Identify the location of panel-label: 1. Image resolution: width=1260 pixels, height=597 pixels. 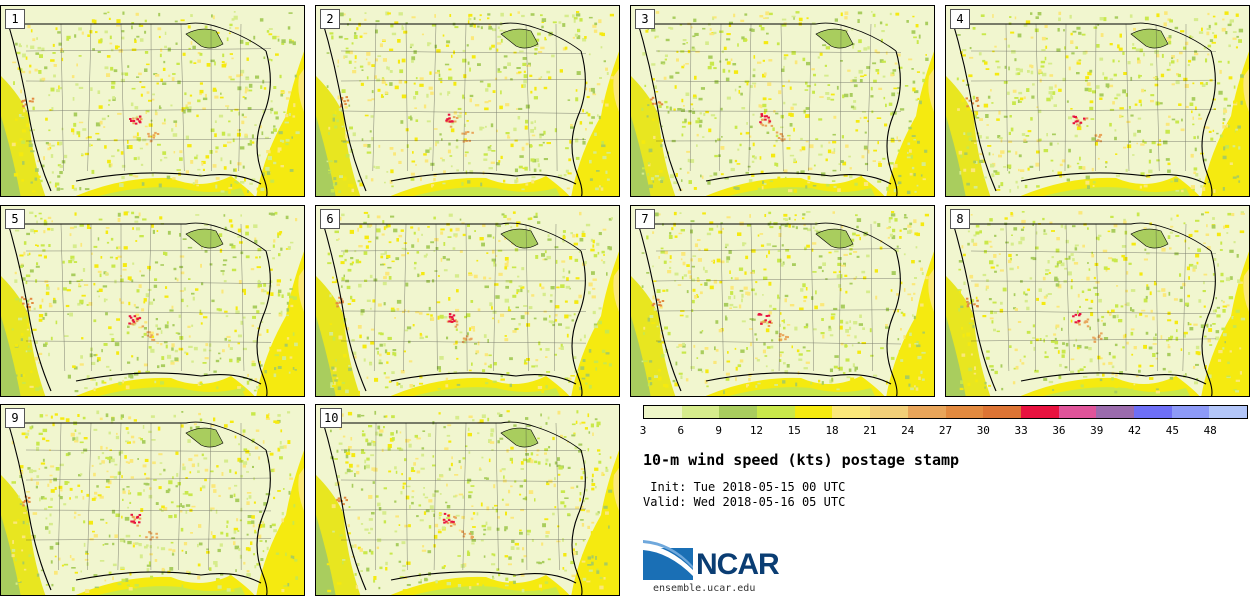
(15, 19).